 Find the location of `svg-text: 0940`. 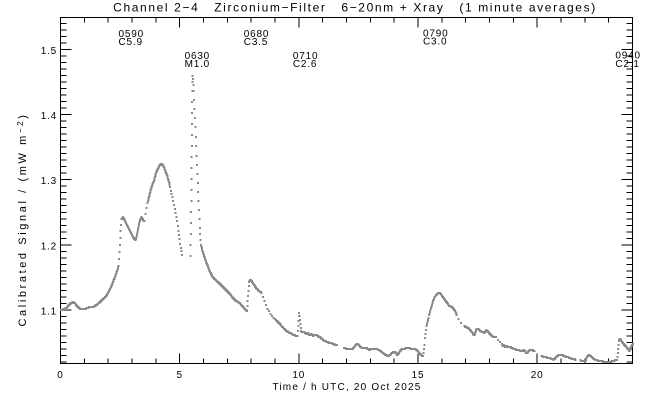

svg-text: 0940 is located at coordinates (627, 56).